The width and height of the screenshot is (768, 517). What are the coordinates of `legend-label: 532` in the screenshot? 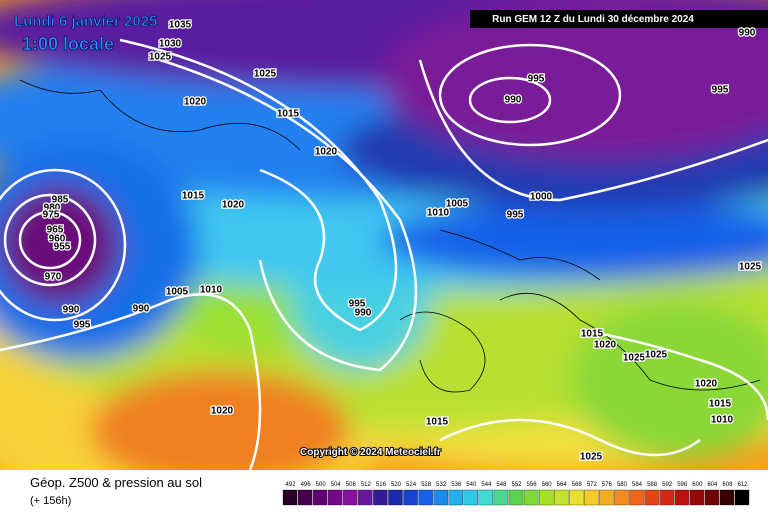 It's located at (441, 485).